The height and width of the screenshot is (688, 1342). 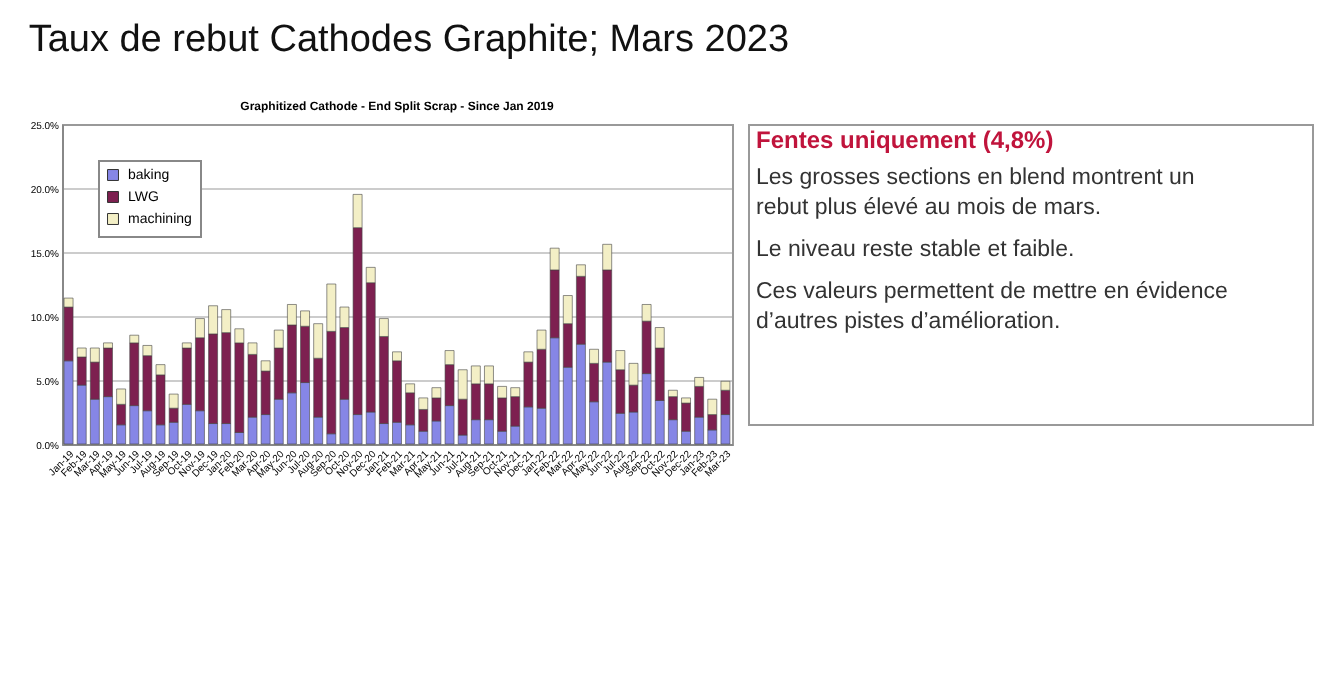 I want to click on text: Les grosses sections en blend montrent un rebut plus élevé au mois de mars., so click(x=975, y=192).